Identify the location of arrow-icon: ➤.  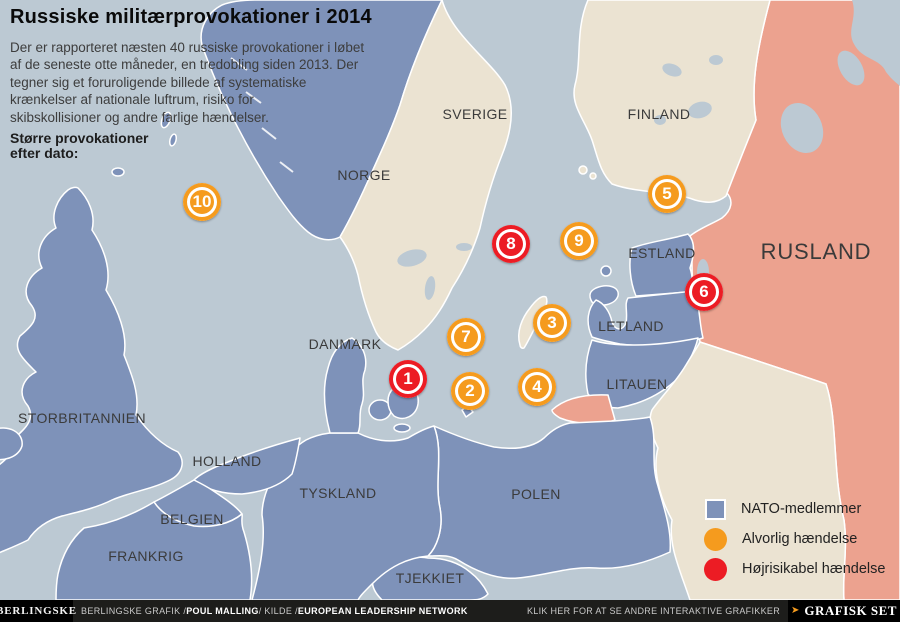
(795, 610).